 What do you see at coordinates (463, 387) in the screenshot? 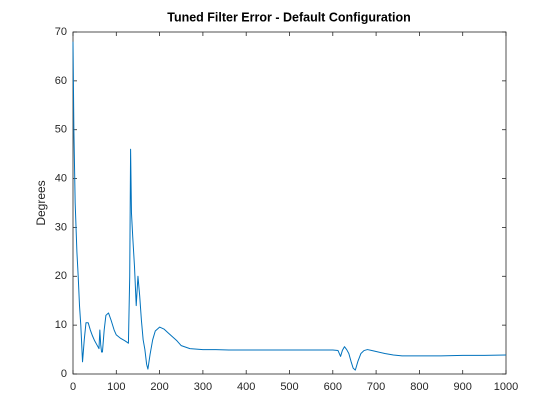
I see `x-tick-label: 900` at bounding box center [463, 387].